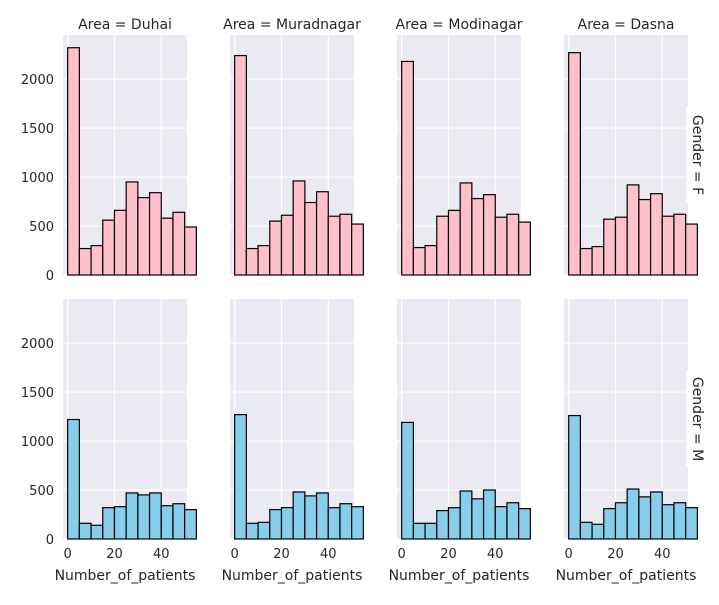 This screenshot has height=605, width=719. Describe the element at coordinates (292, 25) in the screenshot. I see `column-title: Area = Muradnagar` at that location.